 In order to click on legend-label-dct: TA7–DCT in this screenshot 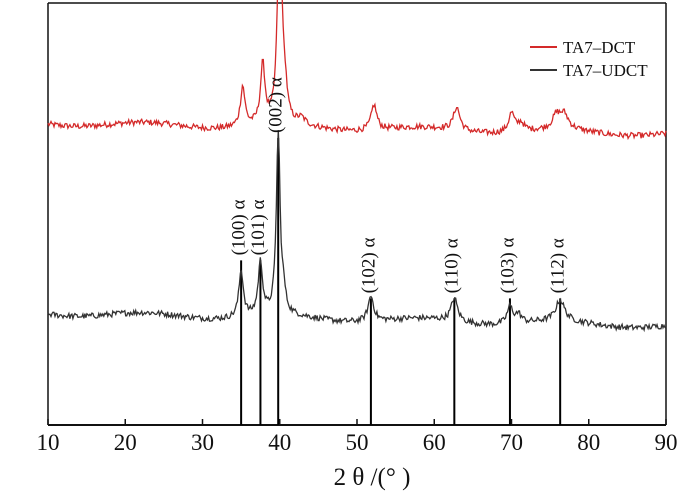, I will do `click(599, 47)`.